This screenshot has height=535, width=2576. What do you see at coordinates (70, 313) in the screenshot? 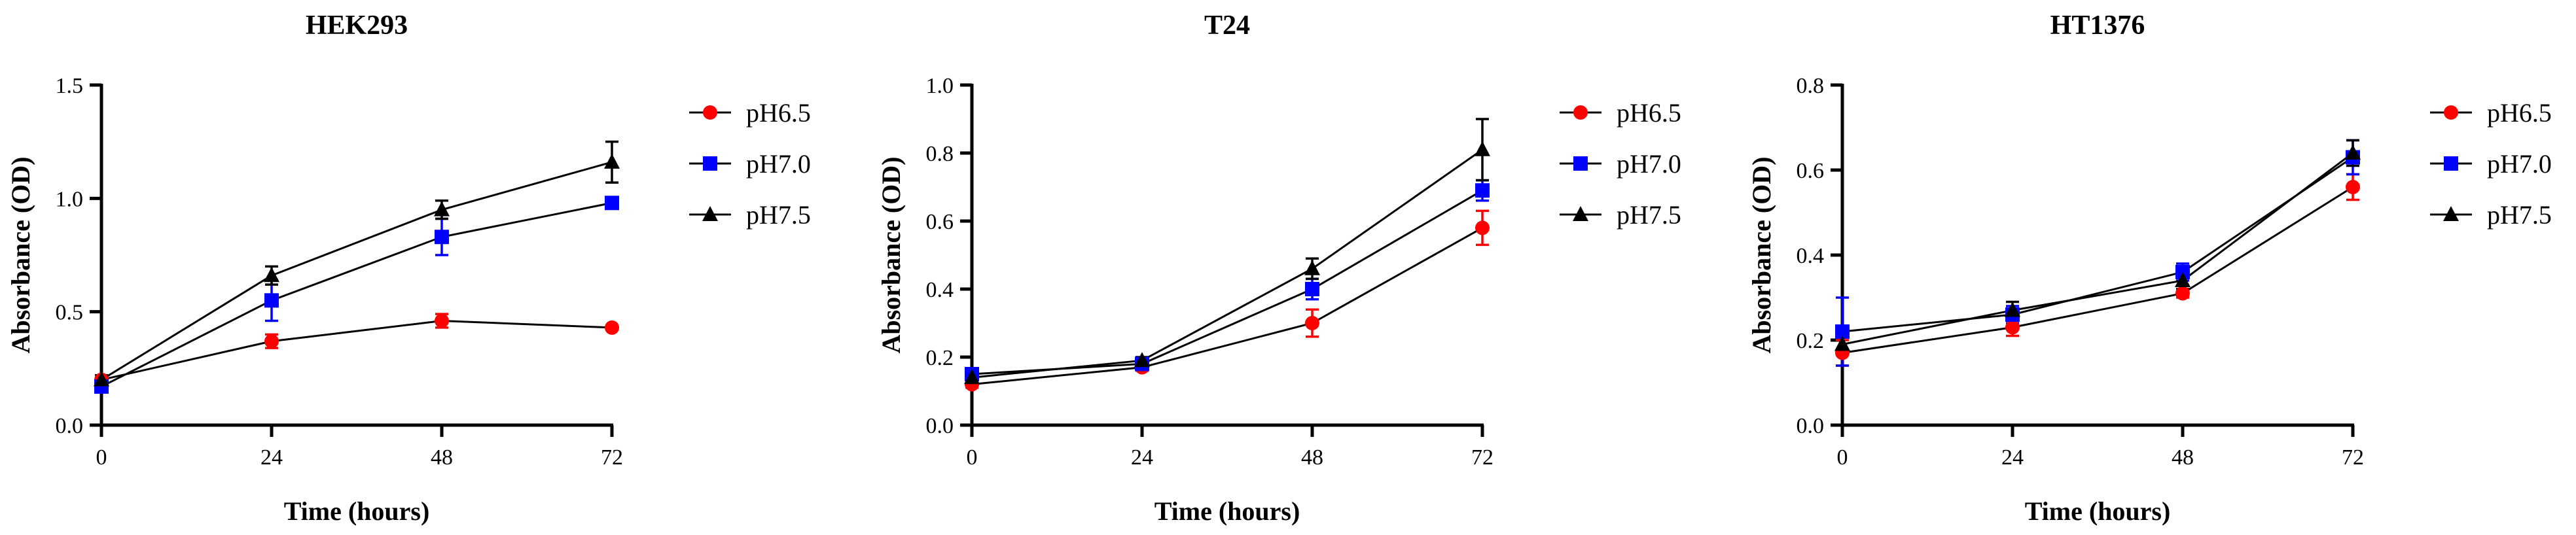
I see `y-tick-label: 0.5` at bounding box center [70, 313].